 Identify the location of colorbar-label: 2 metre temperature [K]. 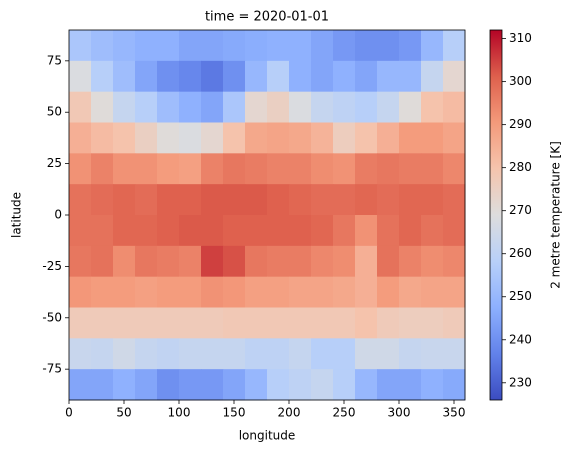
(556, 215).